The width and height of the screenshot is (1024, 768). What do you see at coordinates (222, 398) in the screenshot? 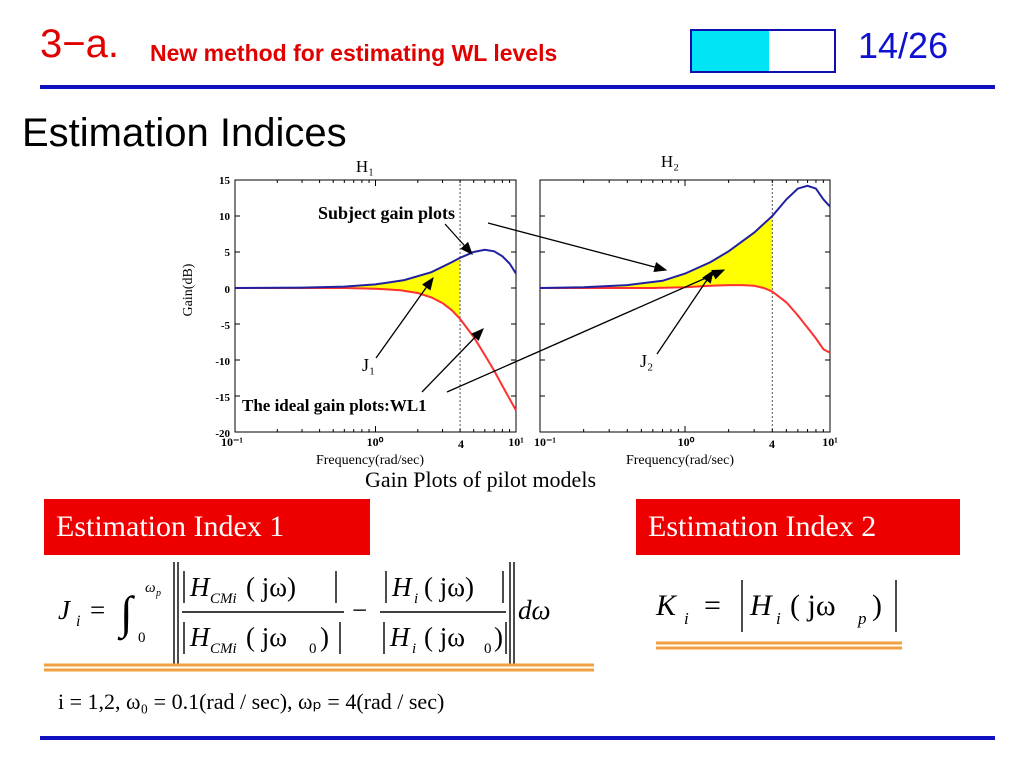
I see `y-tick-label: -15` at bounding box center [222, 398].